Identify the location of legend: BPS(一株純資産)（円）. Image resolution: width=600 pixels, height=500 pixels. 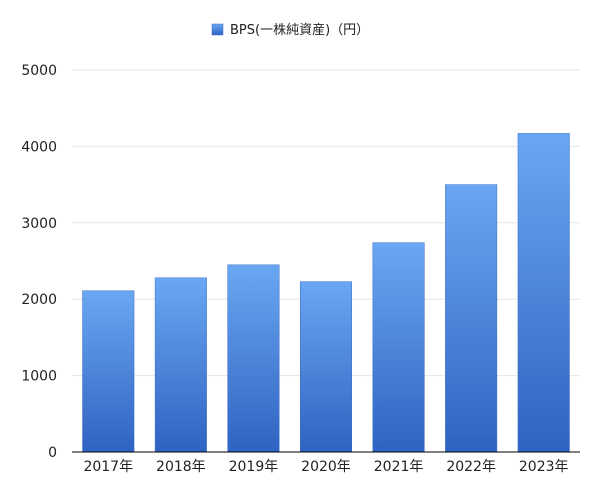
(290, 30).